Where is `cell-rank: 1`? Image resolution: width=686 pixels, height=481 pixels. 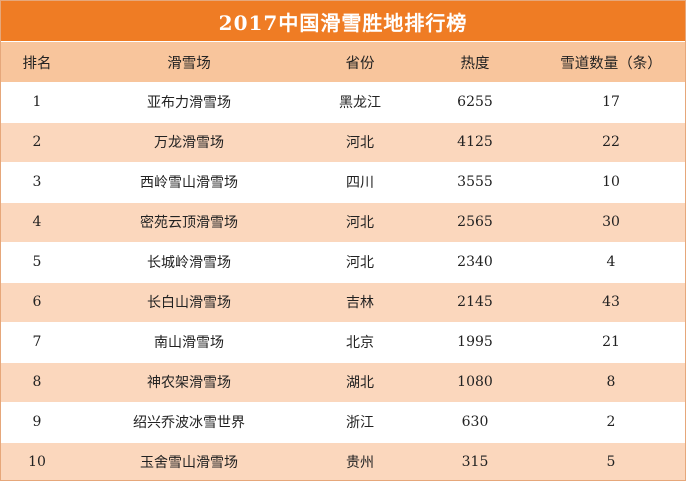 cell-rank: 1 is located at coordinates (37, 101).